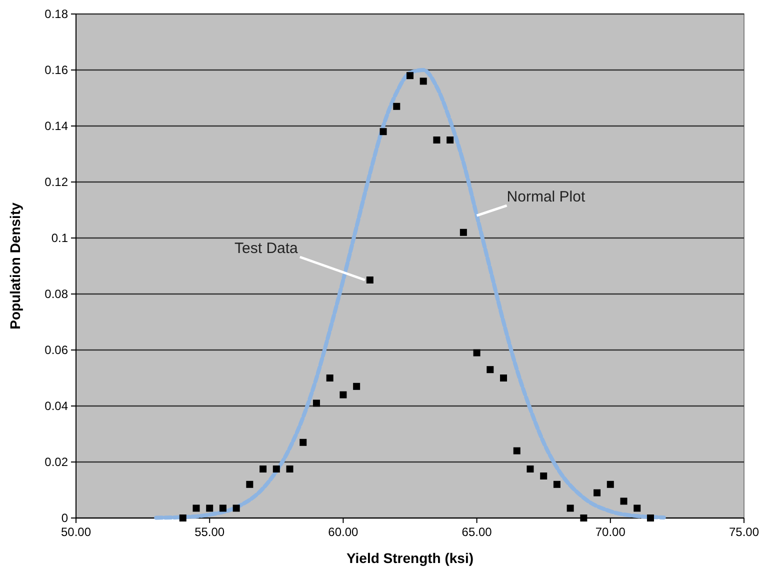  I want to click on y-axis-title: Population Density, so click(15, 266).